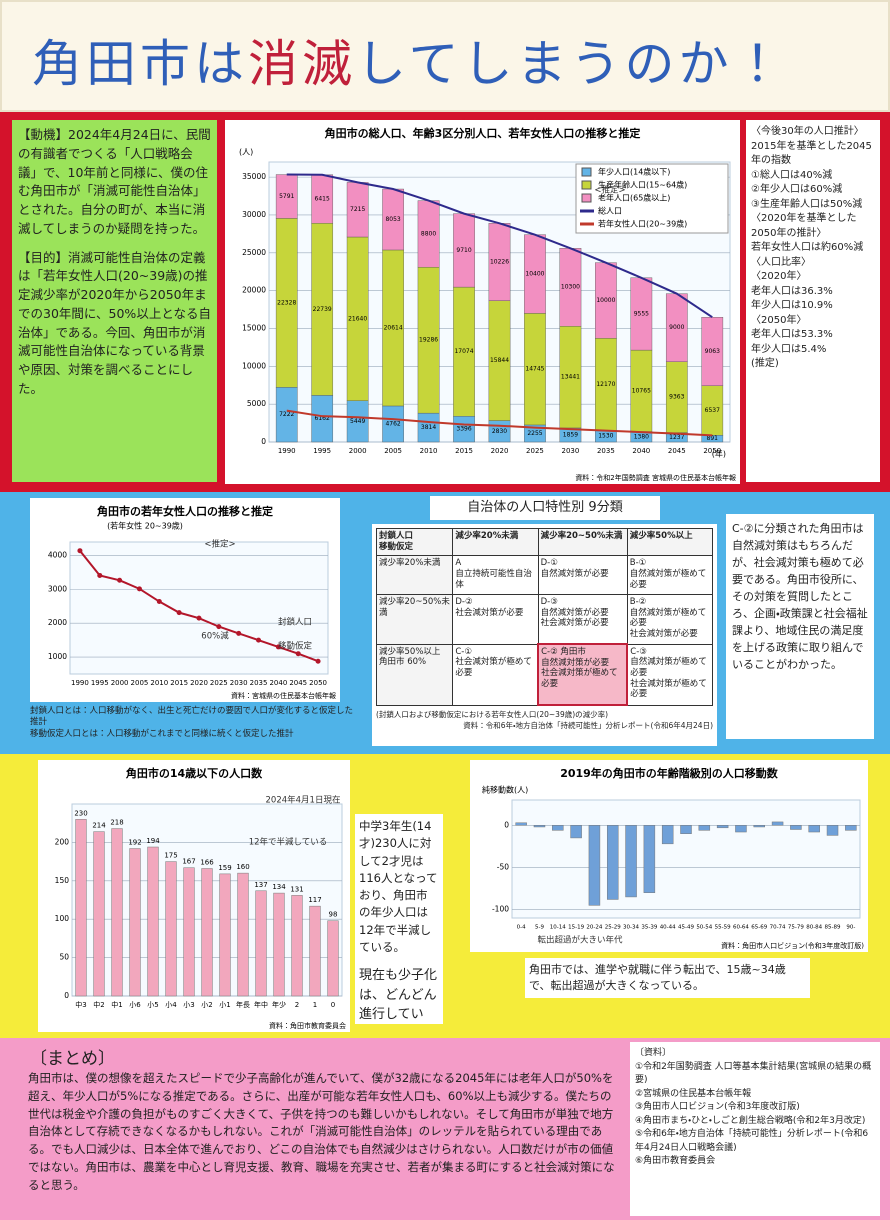 This screenshot has width=890, height=1220. Describe the element at coordinates (605, 384) in the screenshot. I see `data-label: 12170` at that location.